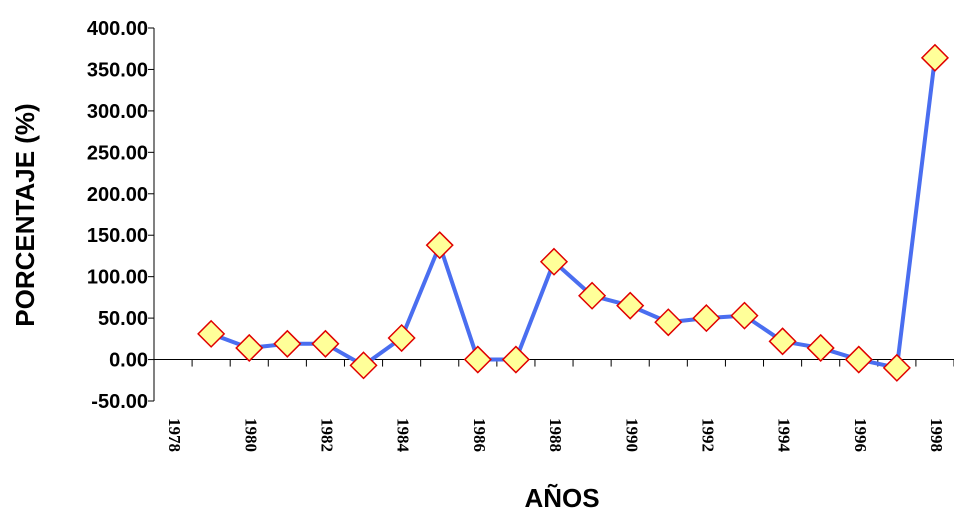 The height and width of the screenshot is (516, 954). What do you see at coordinates (250, 435) in the screenshot?
I see `x-tick-label: 1980` at bounding box center [250, 435].